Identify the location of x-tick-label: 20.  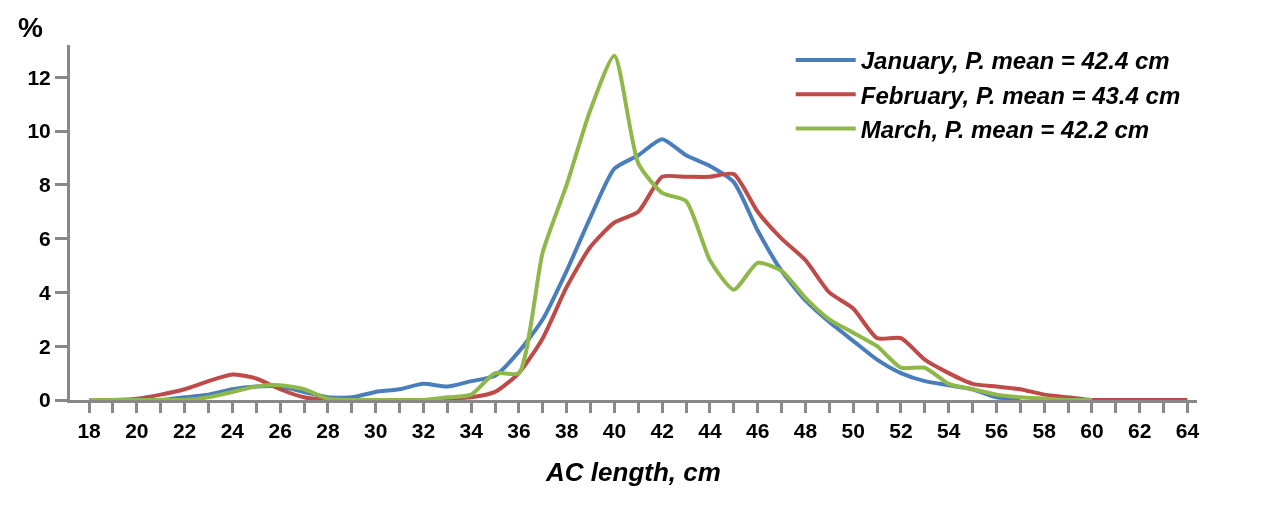
(137, 431).